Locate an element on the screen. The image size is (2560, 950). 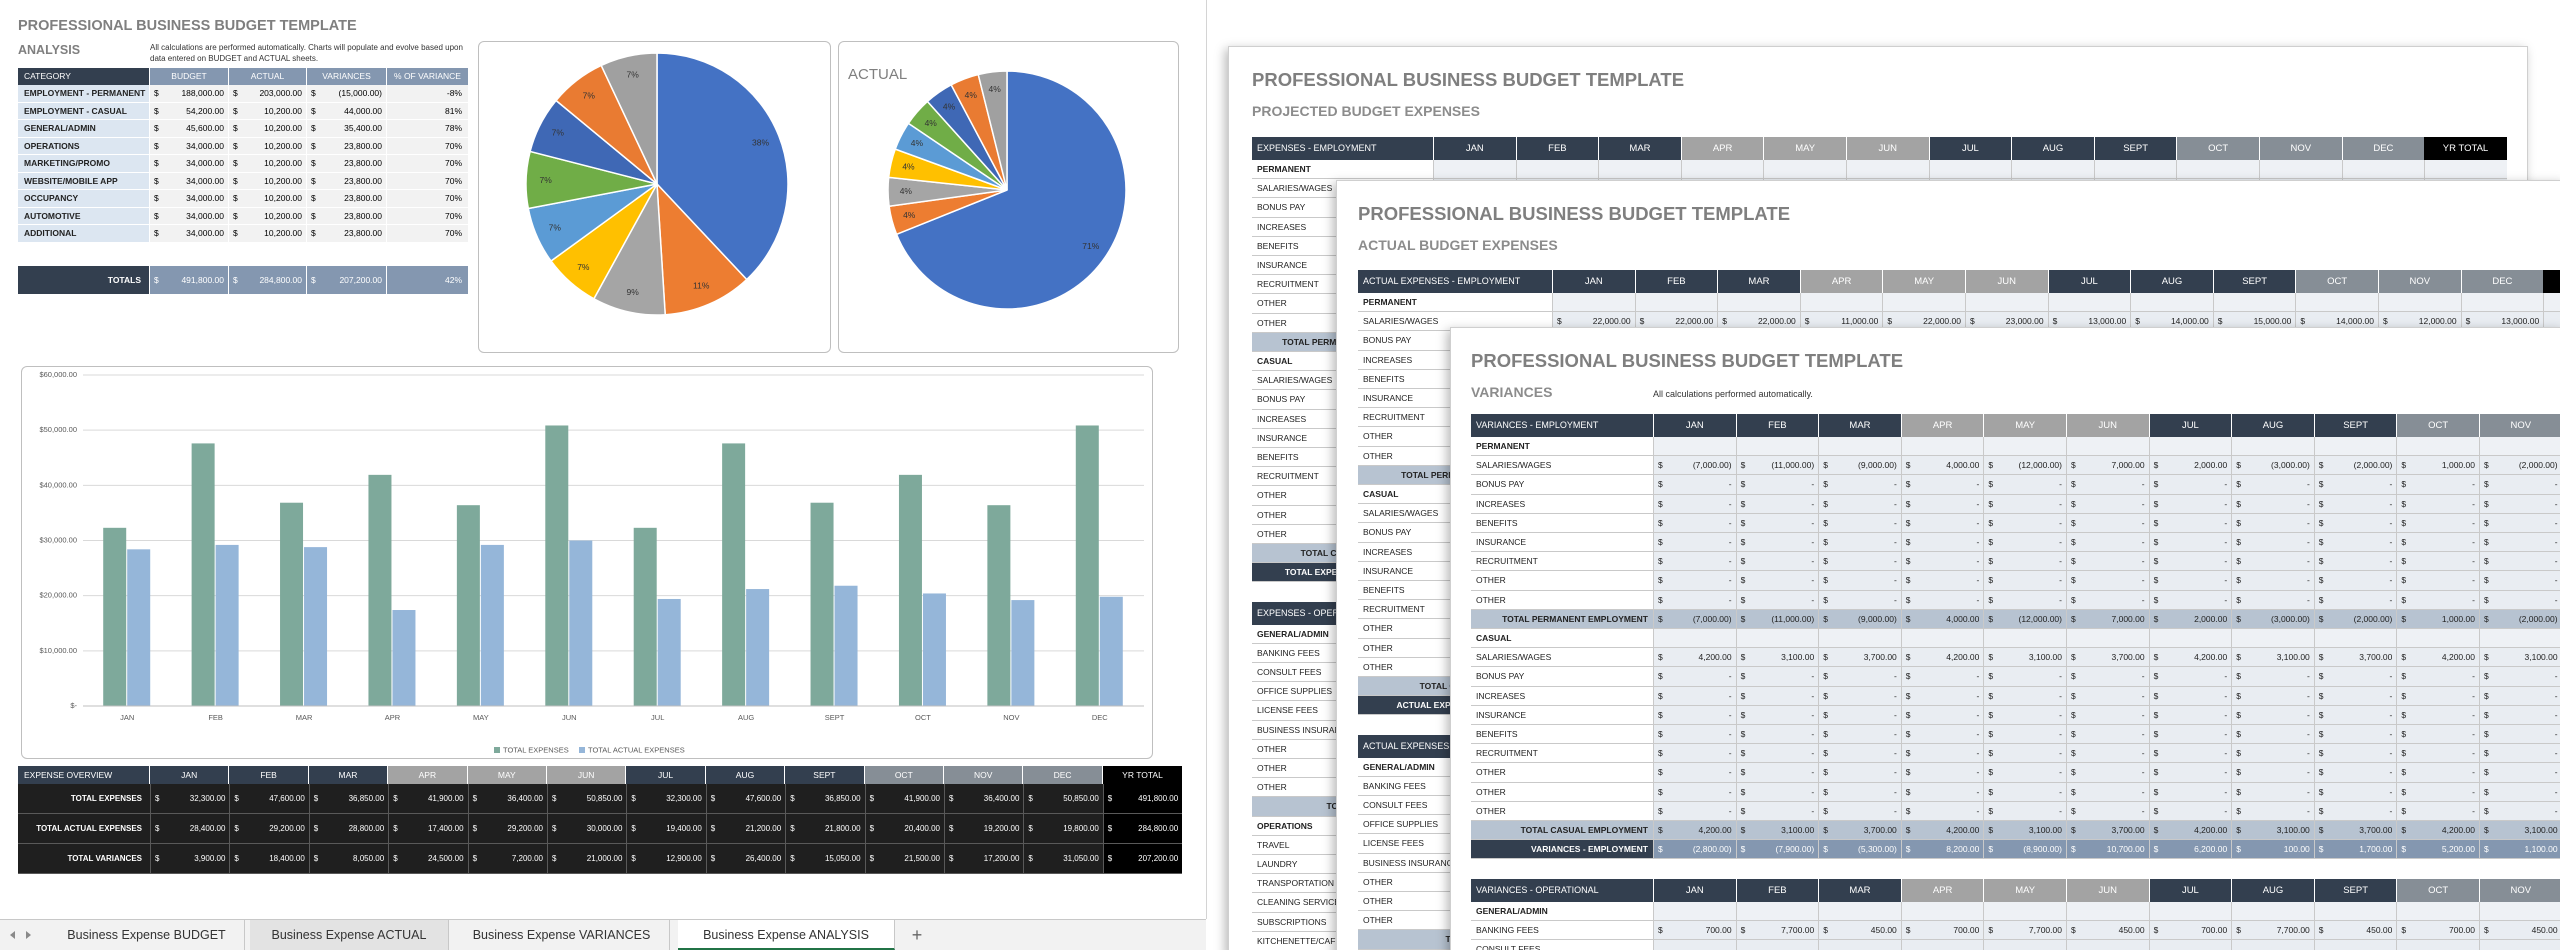
overview-cell: $50,850.00 is located at coordinates (1063, 799).